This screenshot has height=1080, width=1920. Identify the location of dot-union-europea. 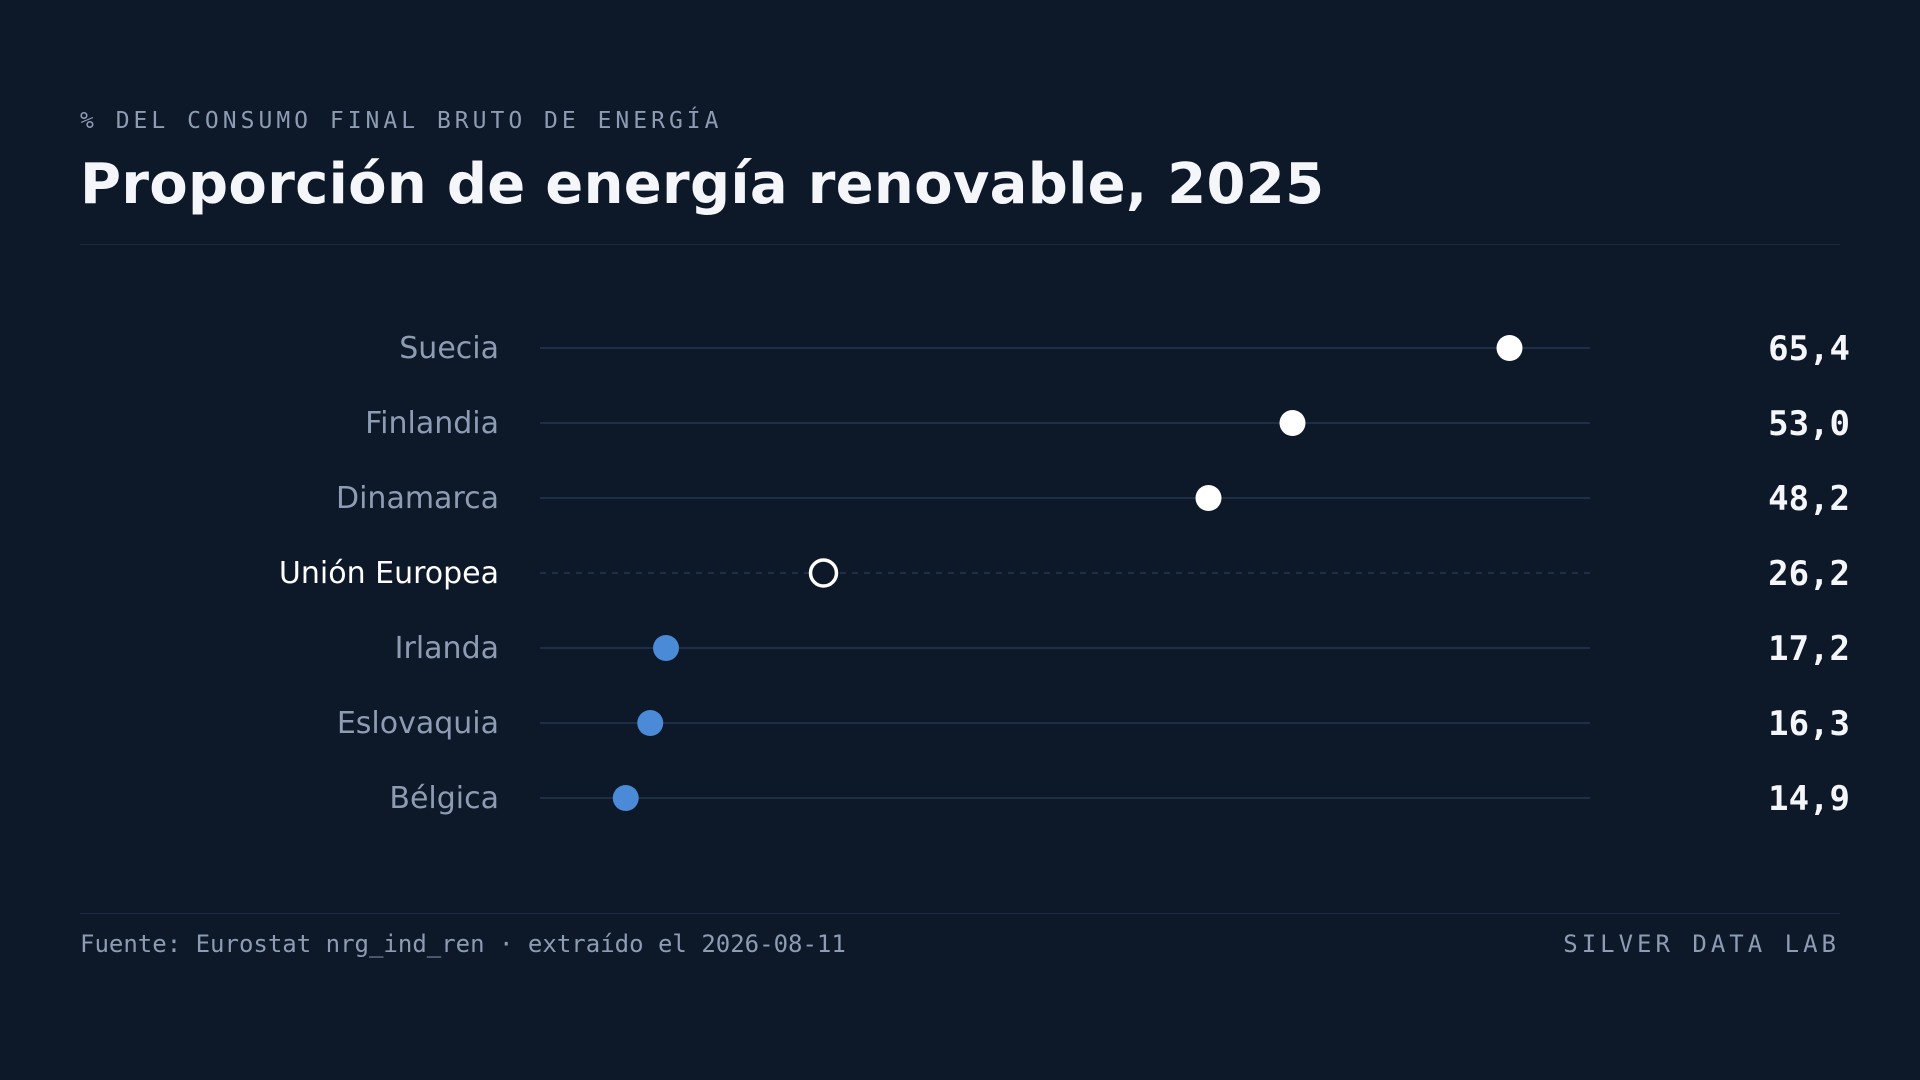
(823, 573).